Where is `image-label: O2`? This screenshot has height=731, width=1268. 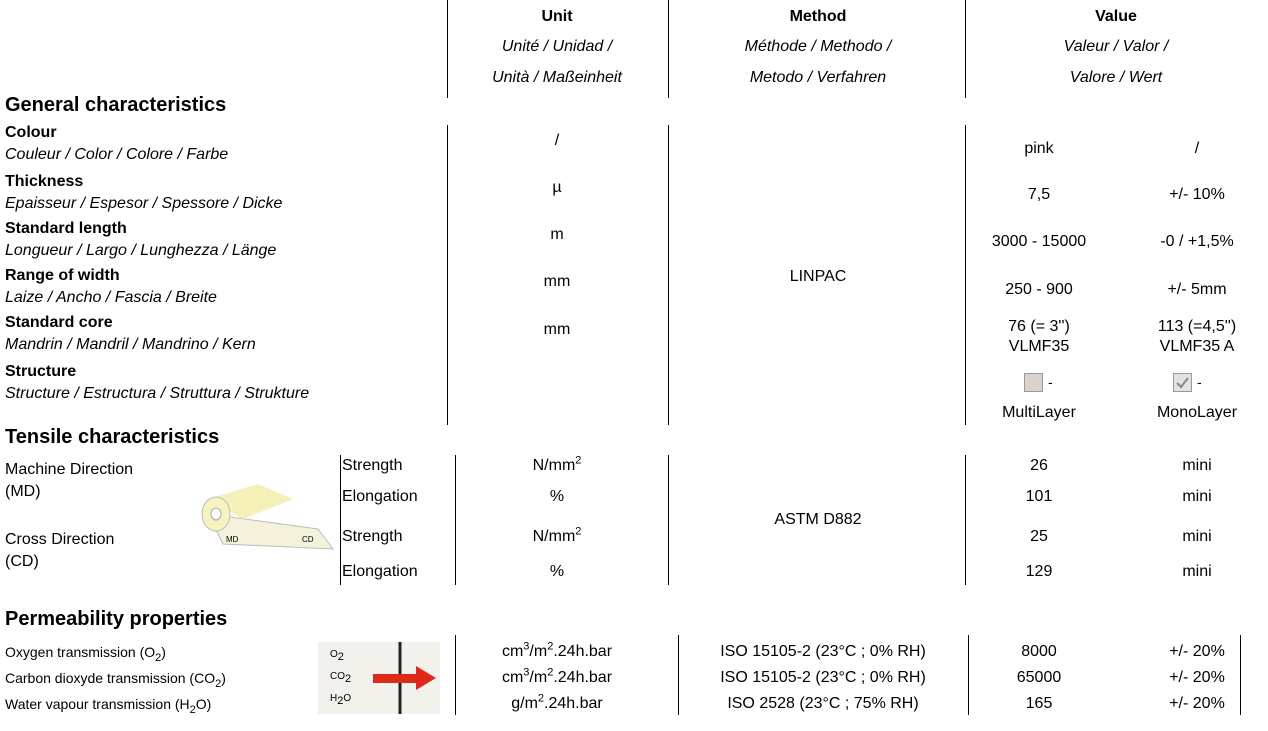
image-label: O2 is located at coordinates (337, 655).